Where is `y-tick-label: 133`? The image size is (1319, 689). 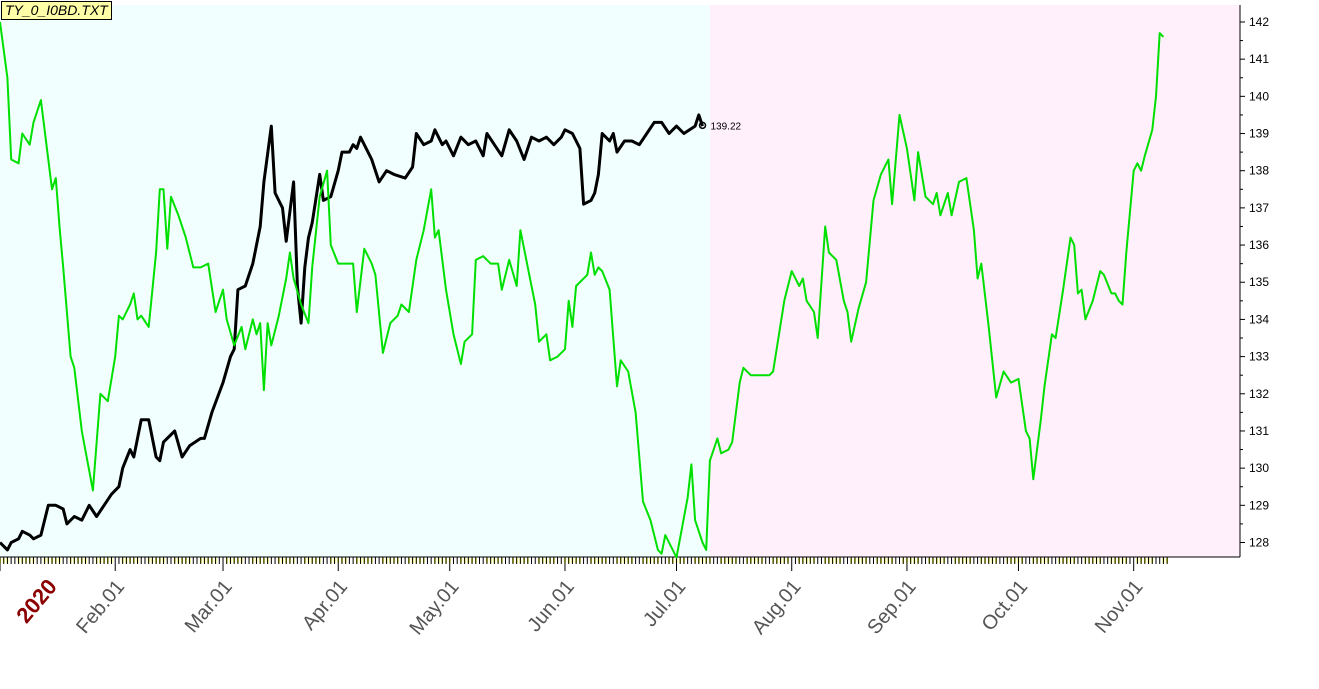
y-tick-label: 133 is located at coordinates (1259, 357).